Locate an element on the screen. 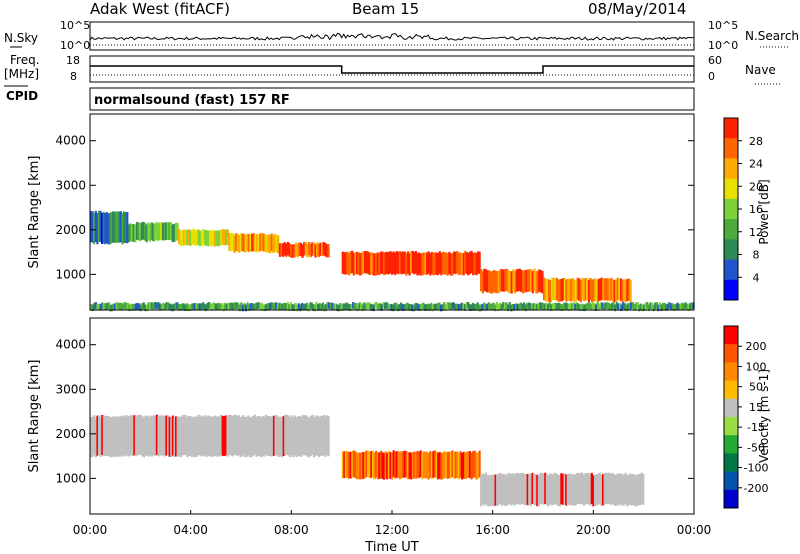 This screenshot has height=554, width=800. power-panel is located at coordinates (392, 261).